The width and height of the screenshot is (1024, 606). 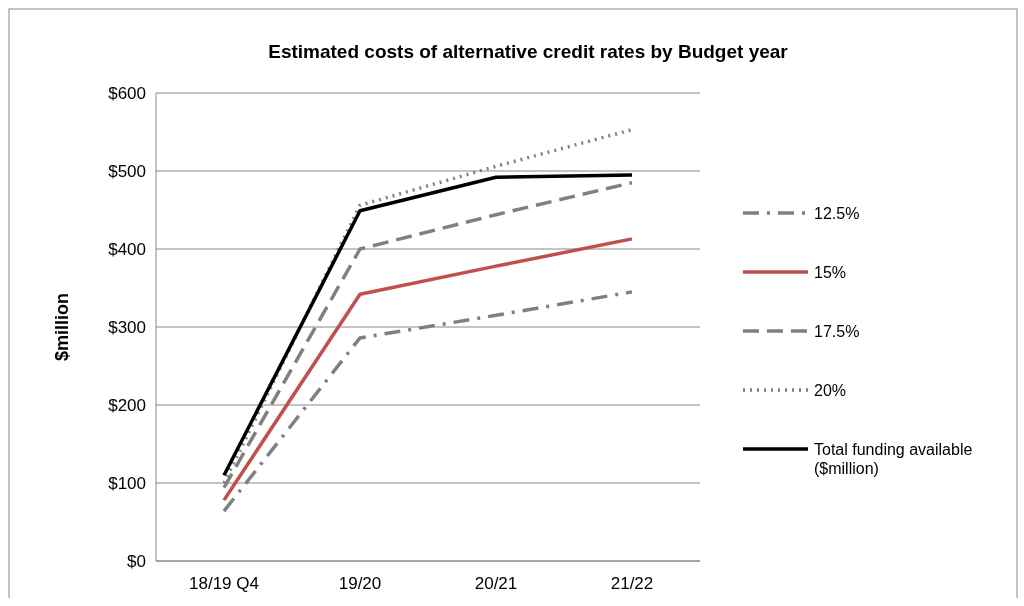 What do you see at coordinates (830, 272) in the screenshot?
I see `legend-label: 15%` at bounding box center [830, 272].